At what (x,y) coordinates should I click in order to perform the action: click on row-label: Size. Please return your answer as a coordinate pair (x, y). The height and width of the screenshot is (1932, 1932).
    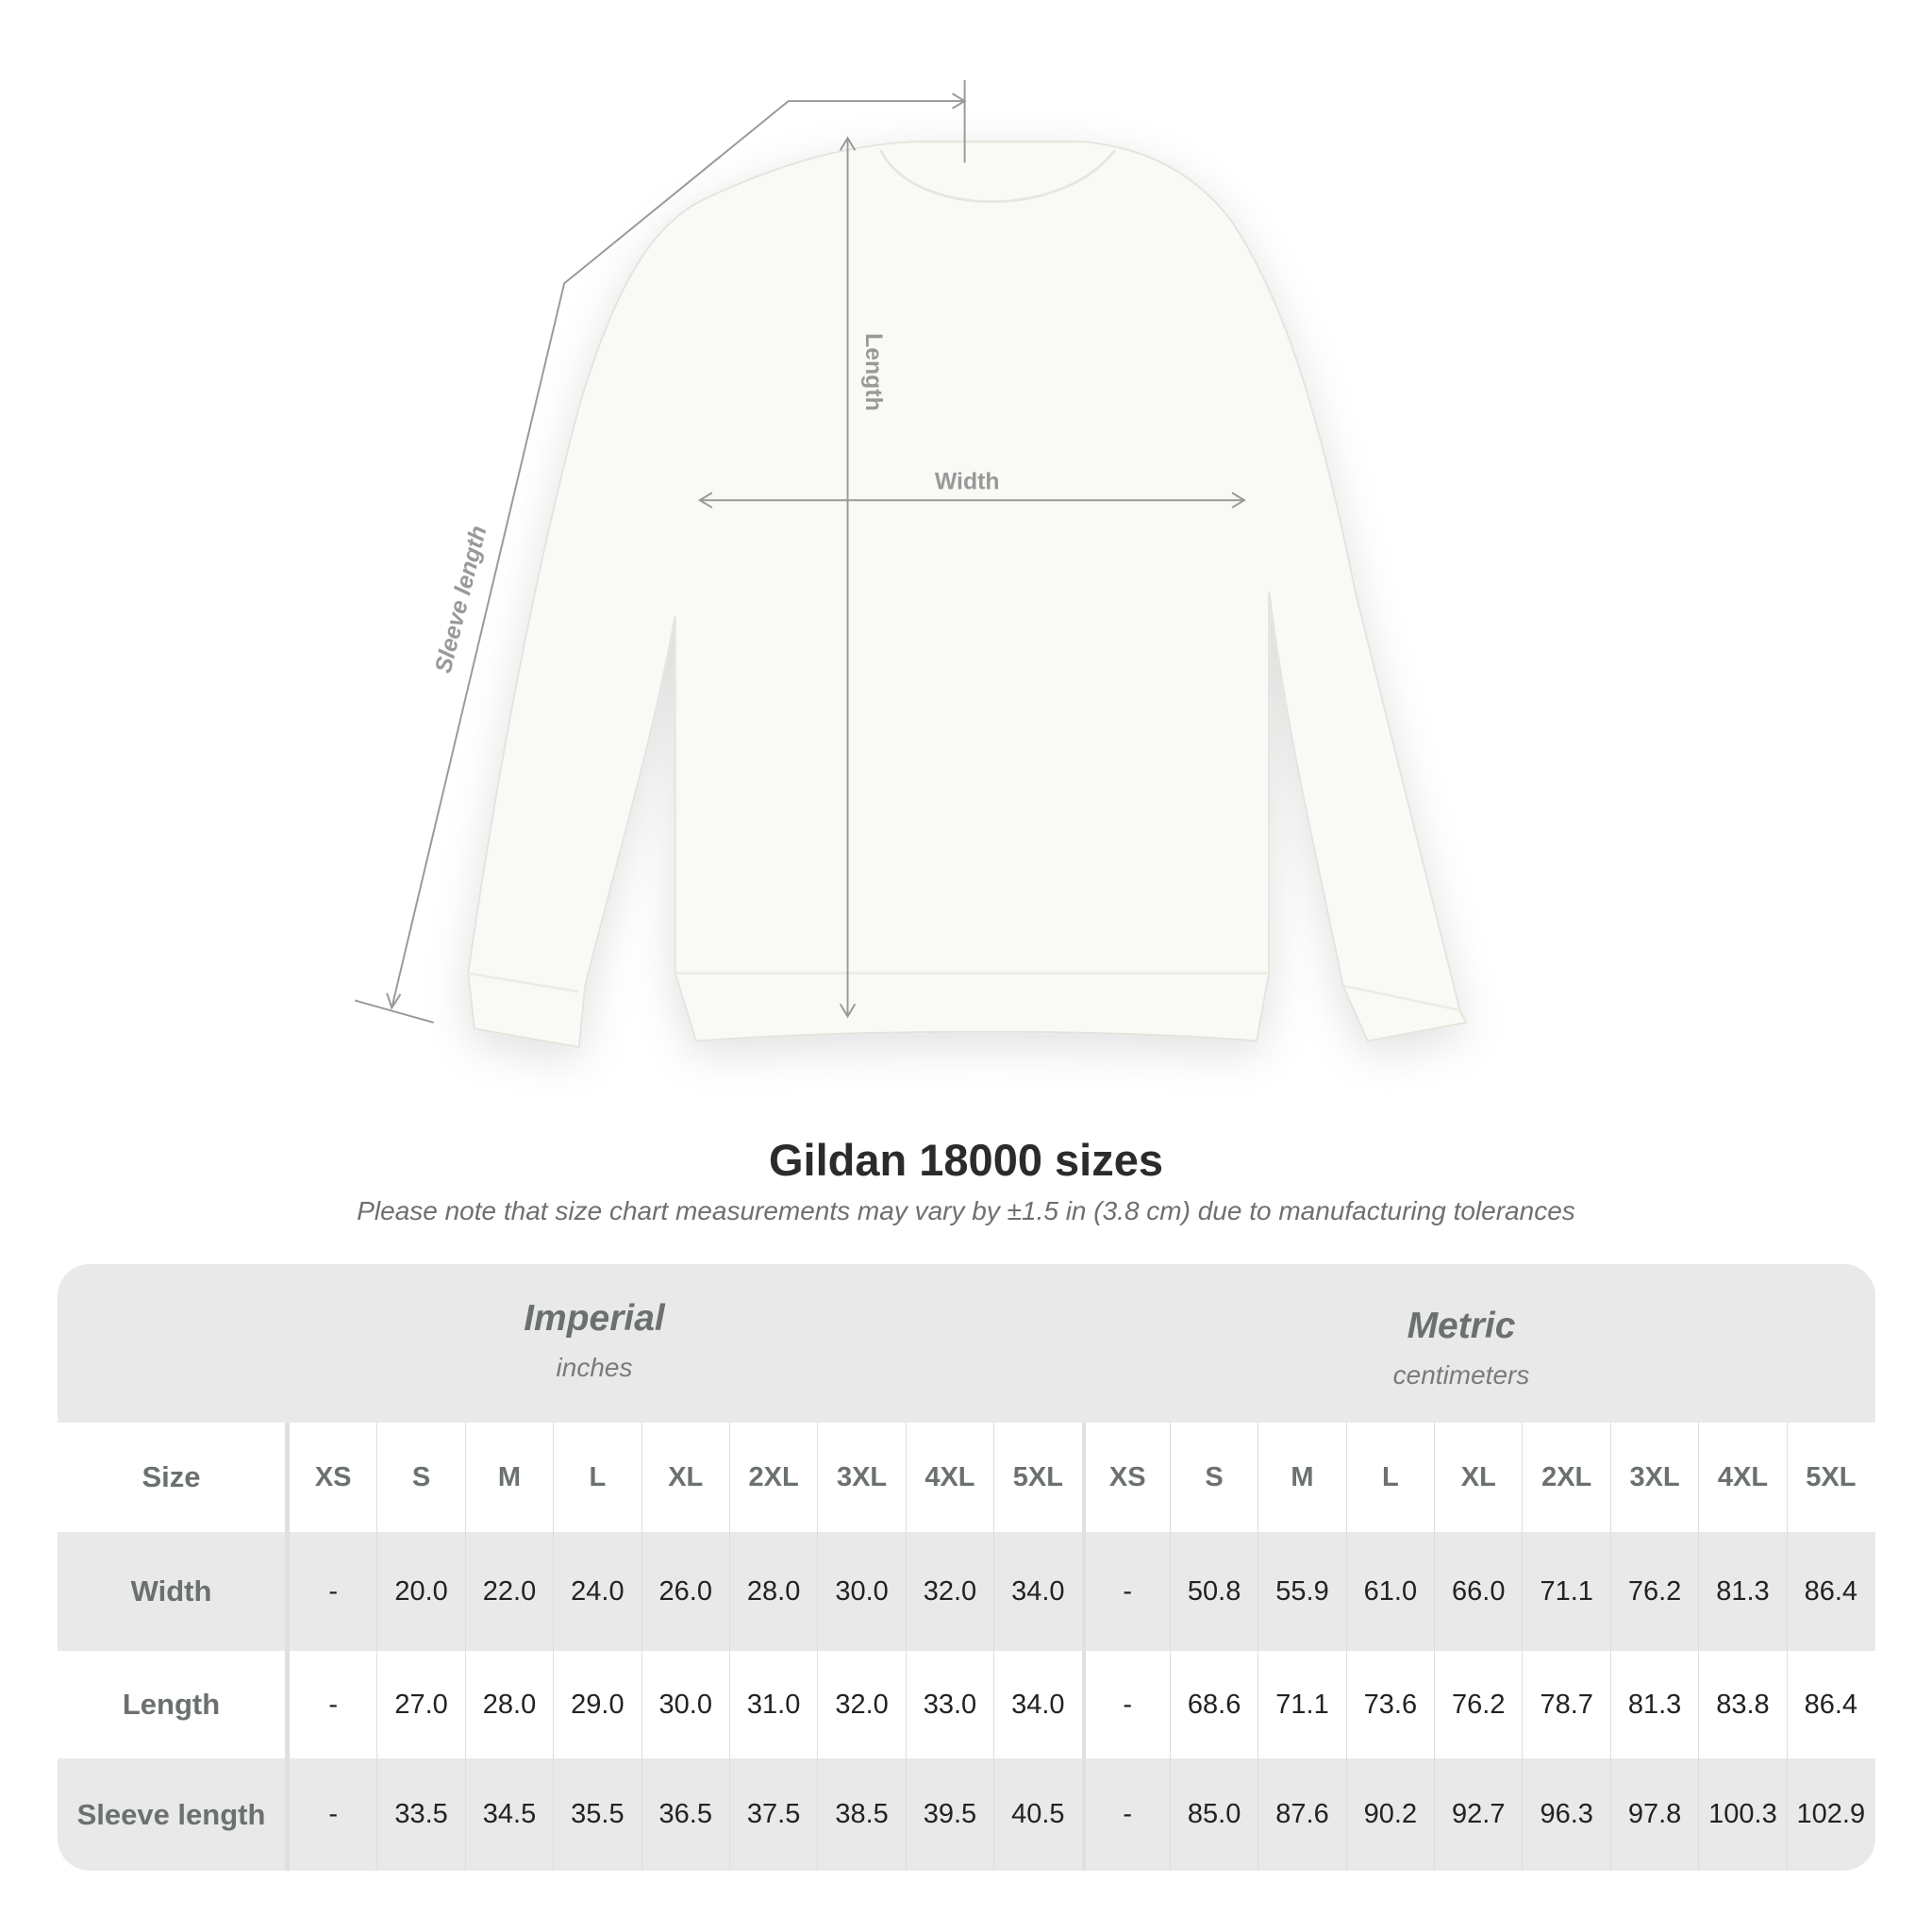
    Looking at the image, I should click on (174, 1478).